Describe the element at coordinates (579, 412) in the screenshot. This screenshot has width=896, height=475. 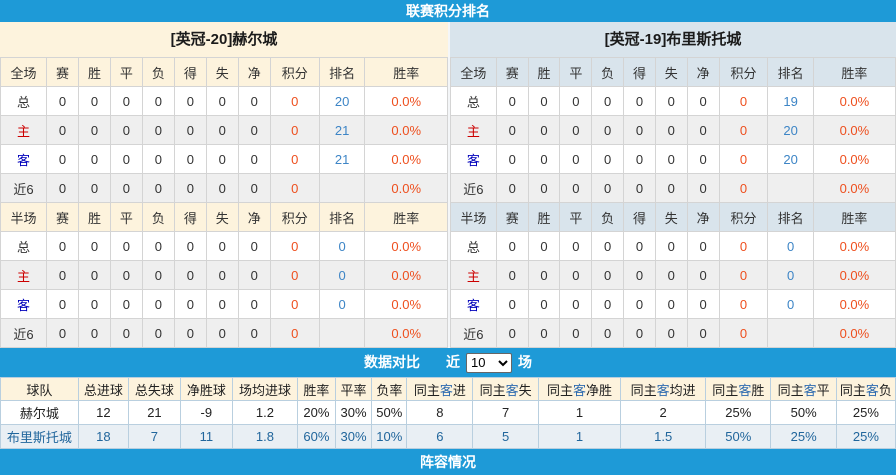
I see `comparison-value: 1` at that location.